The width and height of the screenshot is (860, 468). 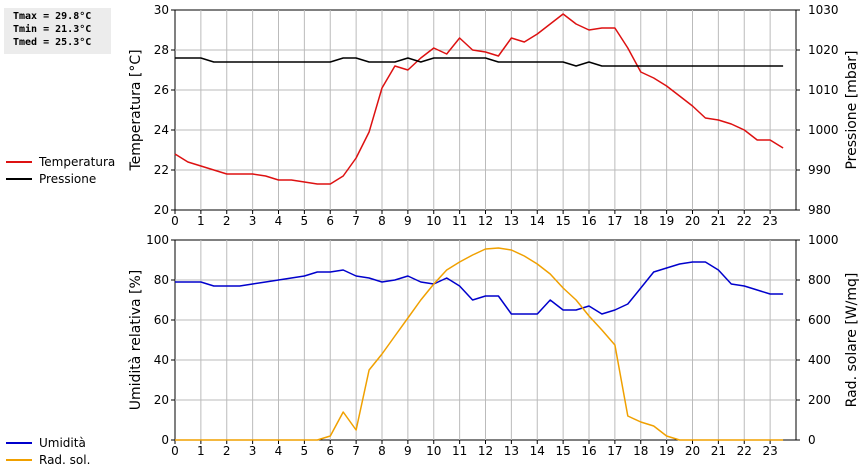 What do you see at coordinates (479, 288) in the screenshot?
I see `series-line-umidit-` at bounding box center [479, 288].